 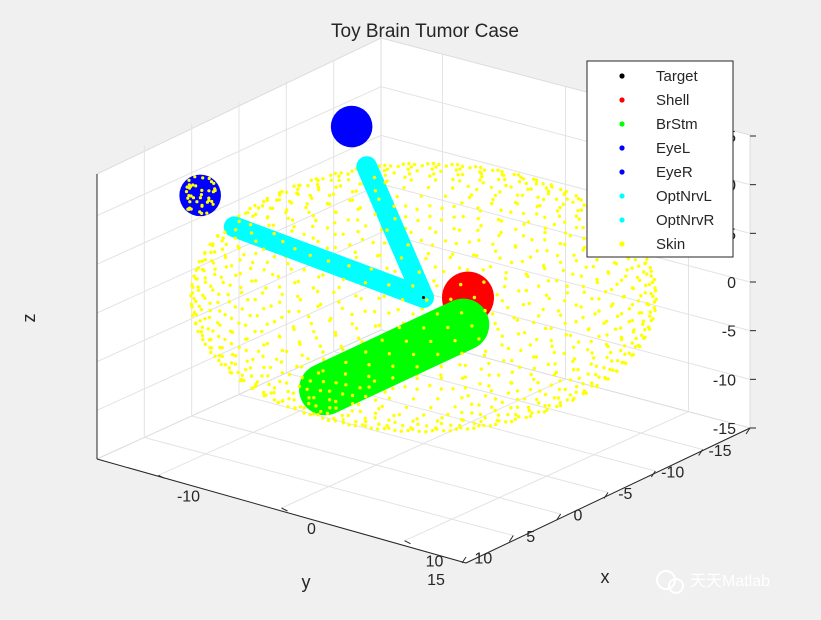 What do you see at coordinates (684, 196) in the screenshot?
I see `legend-label-optnrvl: OptNrvL` at bounding box center [684, 196].